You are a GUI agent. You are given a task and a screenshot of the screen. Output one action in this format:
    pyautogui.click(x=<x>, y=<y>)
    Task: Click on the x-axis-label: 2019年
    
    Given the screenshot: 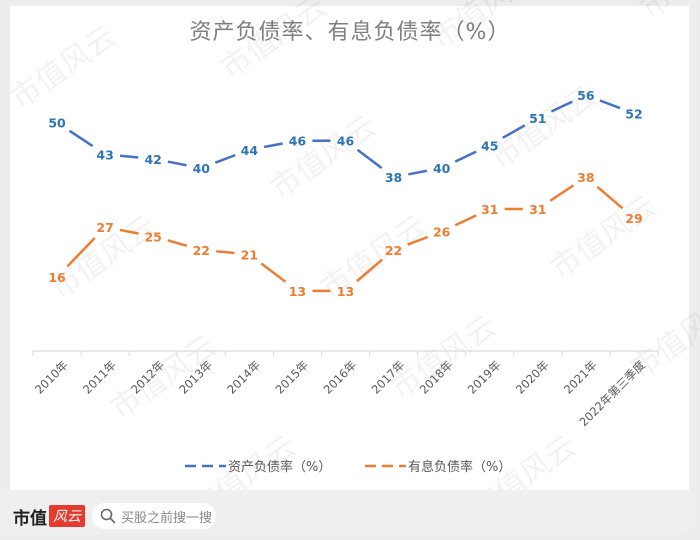 What is the action you would take?
    pyautogui.click(x=484, y=377)
    